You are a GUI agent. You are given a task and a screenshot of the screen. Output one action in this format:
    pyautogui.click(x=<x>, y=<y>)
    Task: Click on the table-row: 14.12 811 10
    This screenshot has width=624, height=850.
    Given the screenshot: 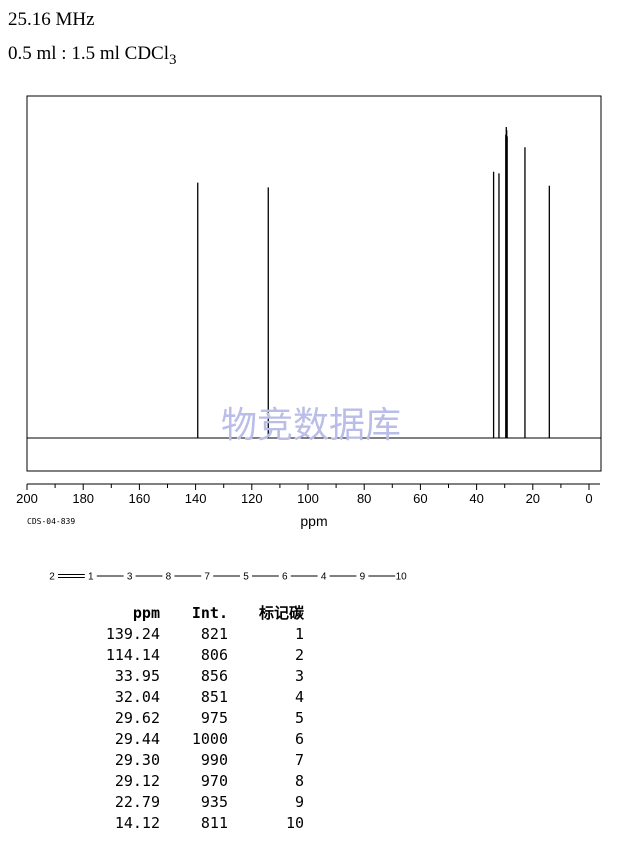 What is the action you would take?
    pyautogui.click(x=195, y=823)
    